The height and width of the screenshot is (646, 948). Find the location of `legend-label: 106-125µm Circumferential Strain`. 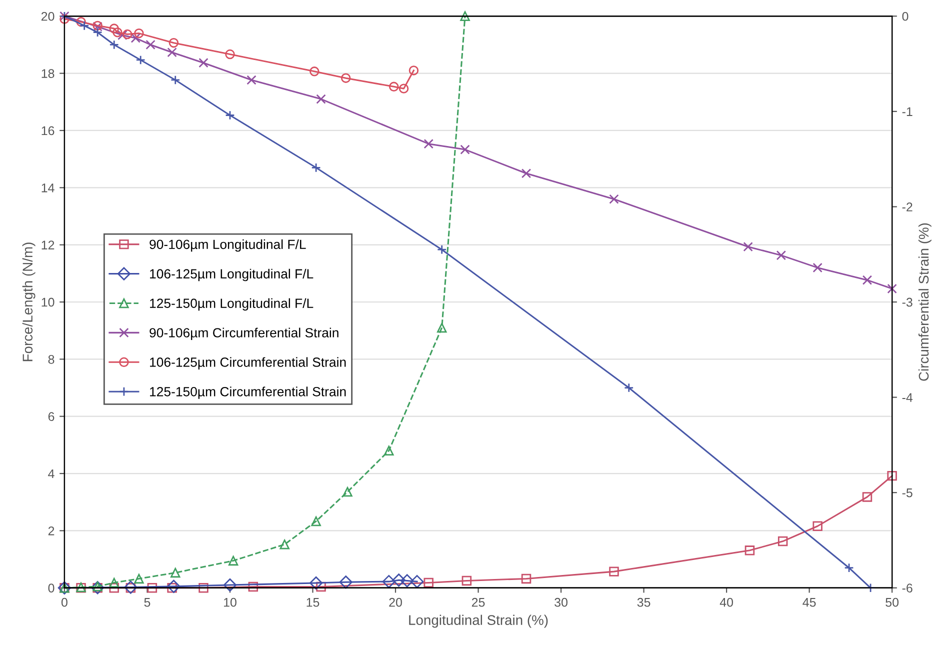

legend-label: 106-125µm Circumferential Strain is located at coordinates (248, 363).